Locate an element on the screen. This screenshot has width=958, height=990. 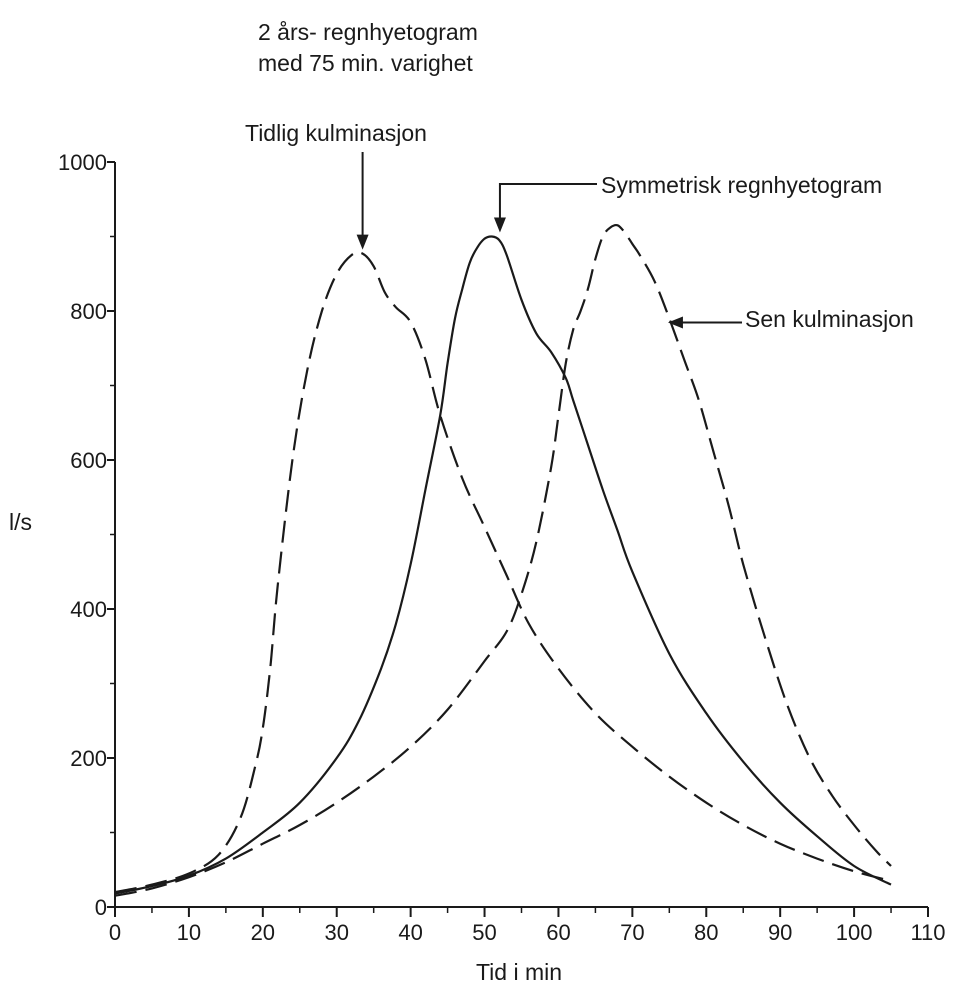
y-axis-title: l/s is located at coordinates (20, 522).